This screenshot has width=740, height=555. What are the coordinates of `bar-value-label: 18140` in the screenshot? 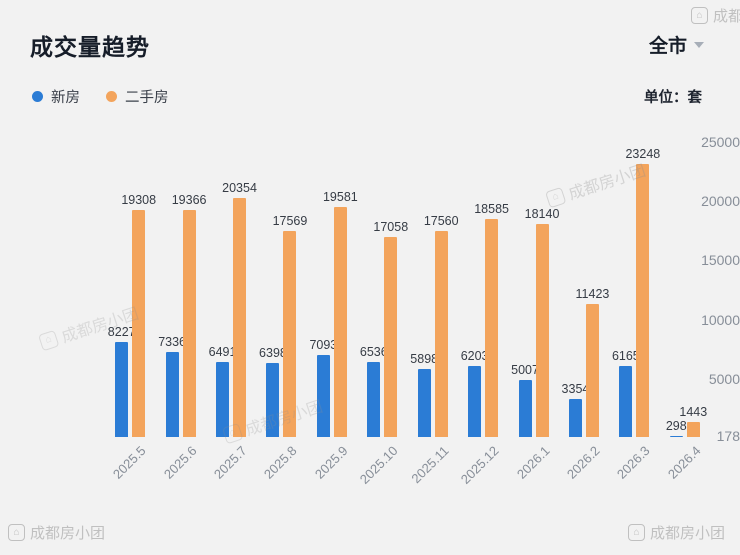 It's located at (542, 214).